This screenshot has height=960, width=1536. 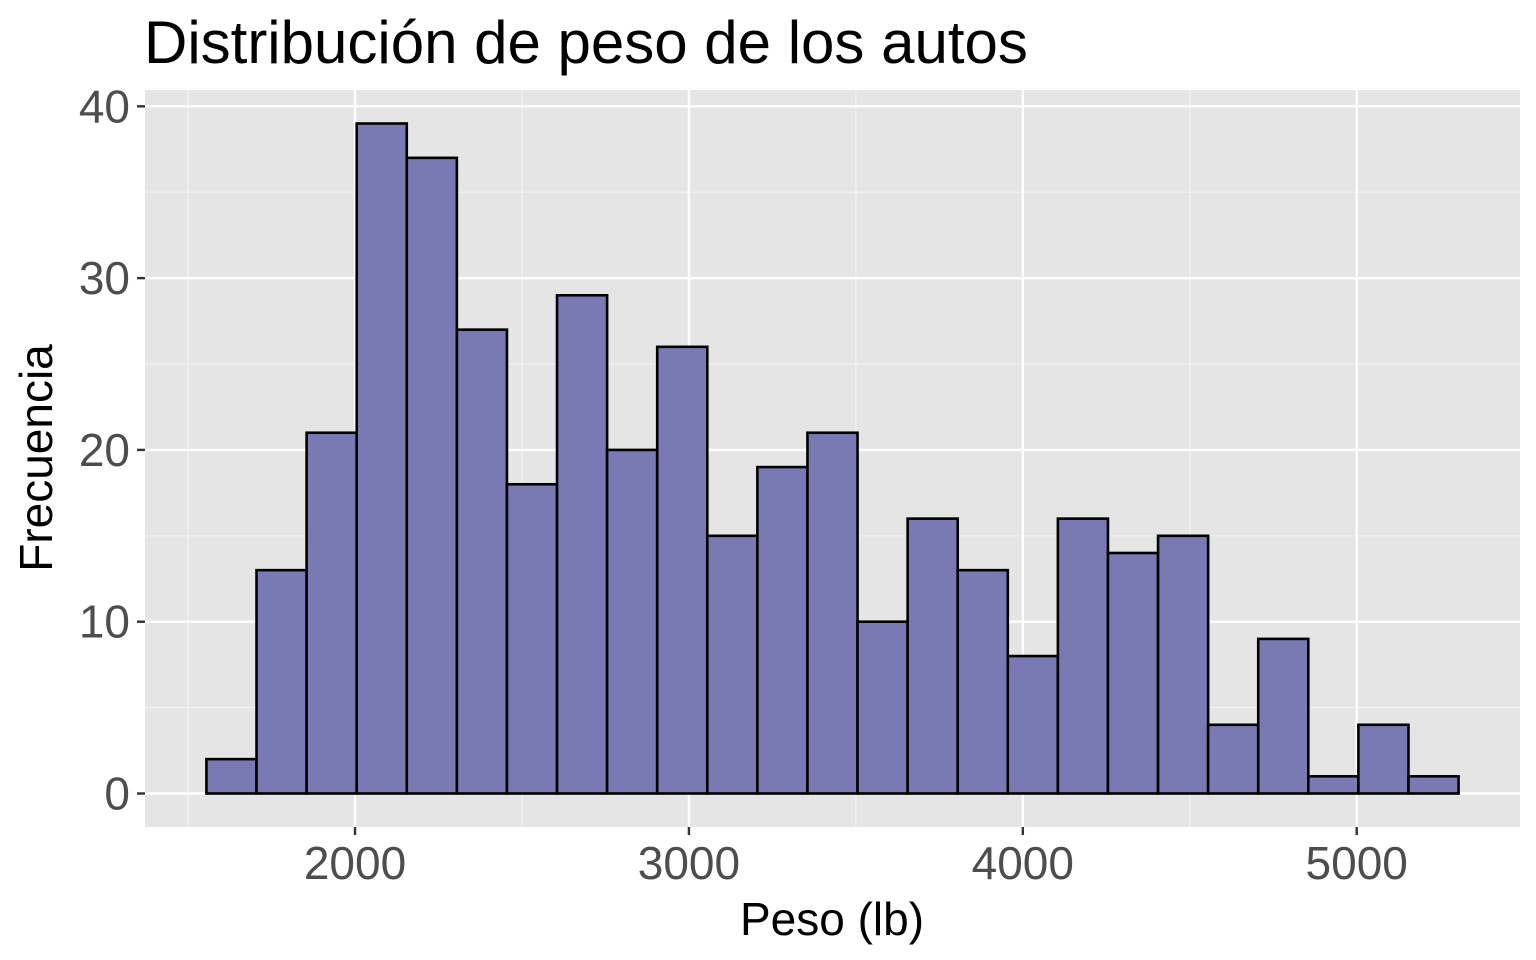 I want to click on y-tick-label-1: 10, so click(x=104, y=622).